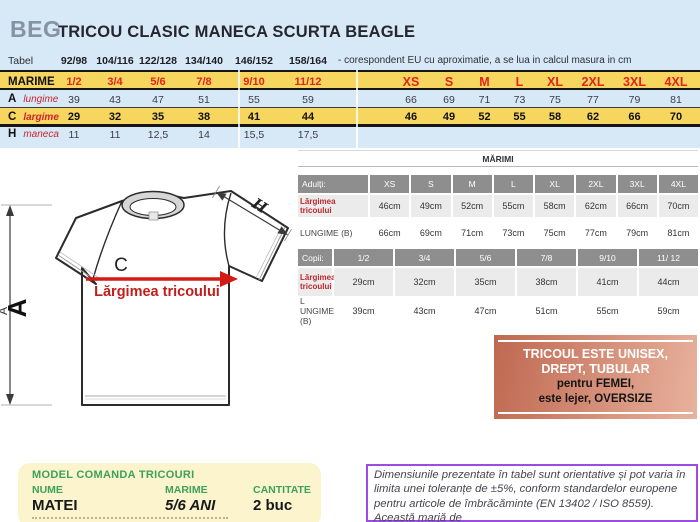 The image size is (700, 522). Describe the element at coordinates (308, 82) in the screenshot. I see `kid-size: 11/12` at that location.